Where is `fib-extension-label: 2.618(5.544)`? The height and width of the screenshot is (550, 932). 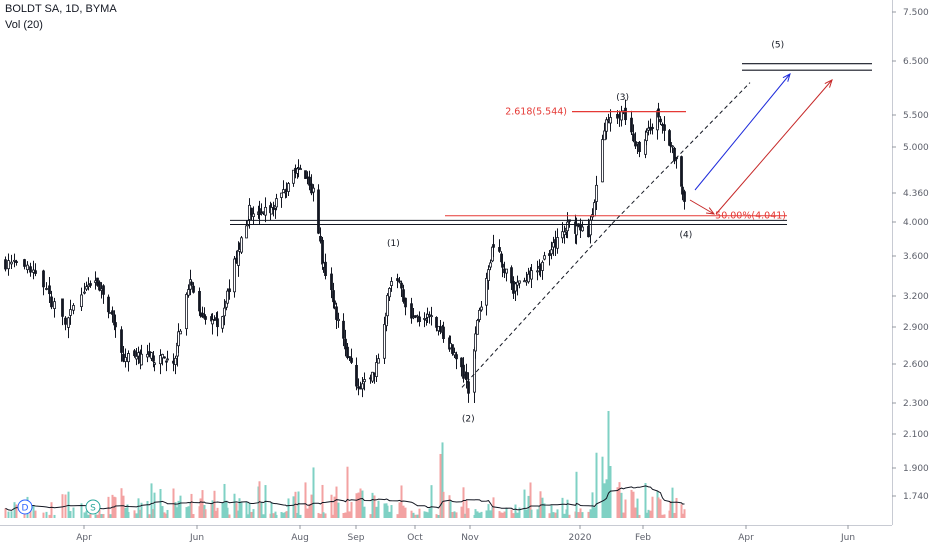 fib-extension-label: 2.618(5.544) is located at coordinates (536, 112).